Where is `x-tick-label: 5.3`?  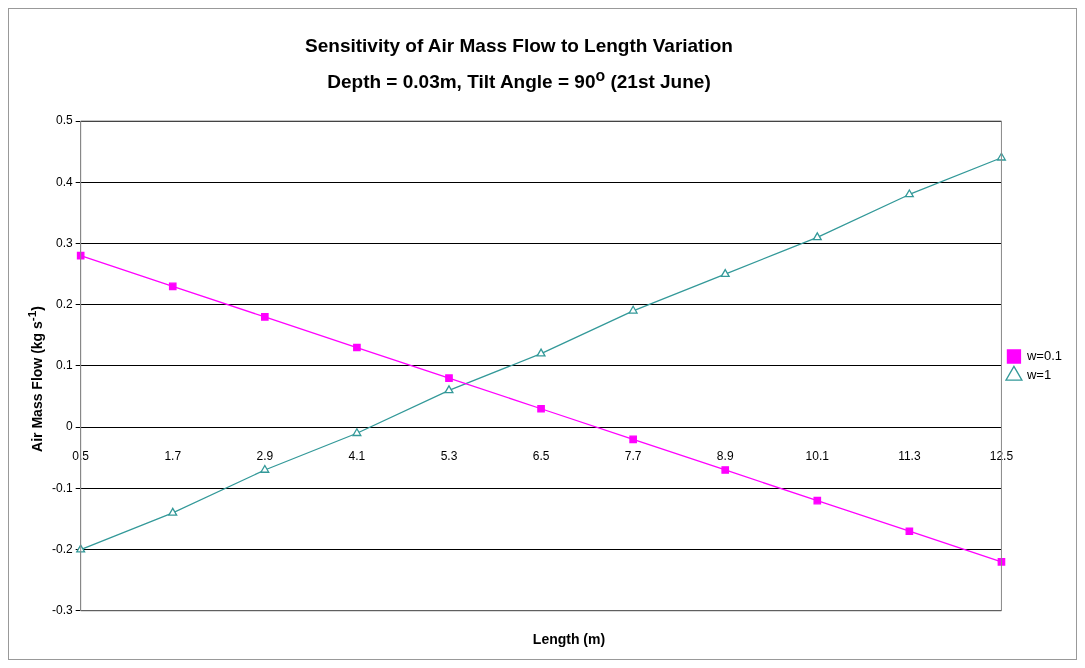
x-tick-label: 5.3 is located at coordinates (449, 455).